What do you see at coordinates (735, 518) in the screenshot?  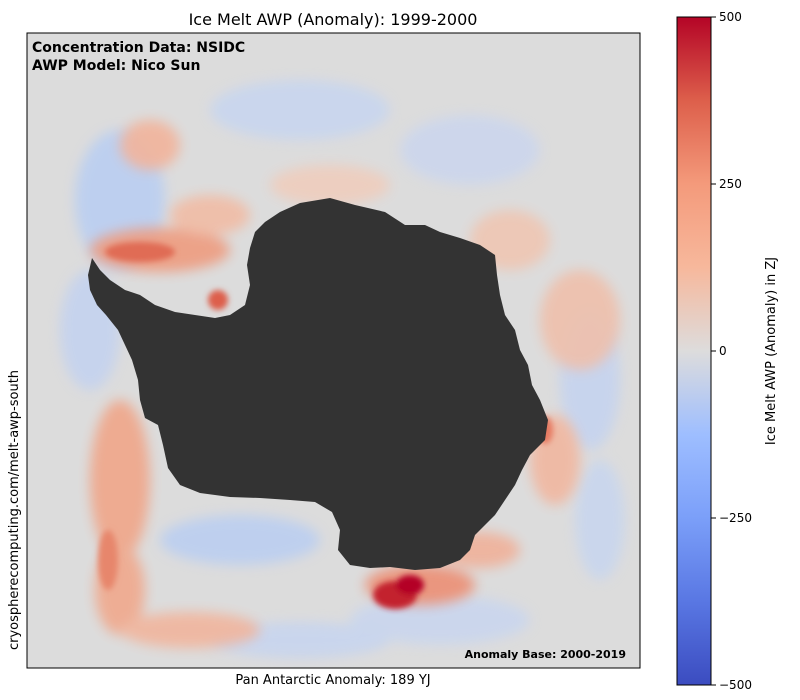 I see `colorbar-tick-label: −250` at bounding box center [735, 518].